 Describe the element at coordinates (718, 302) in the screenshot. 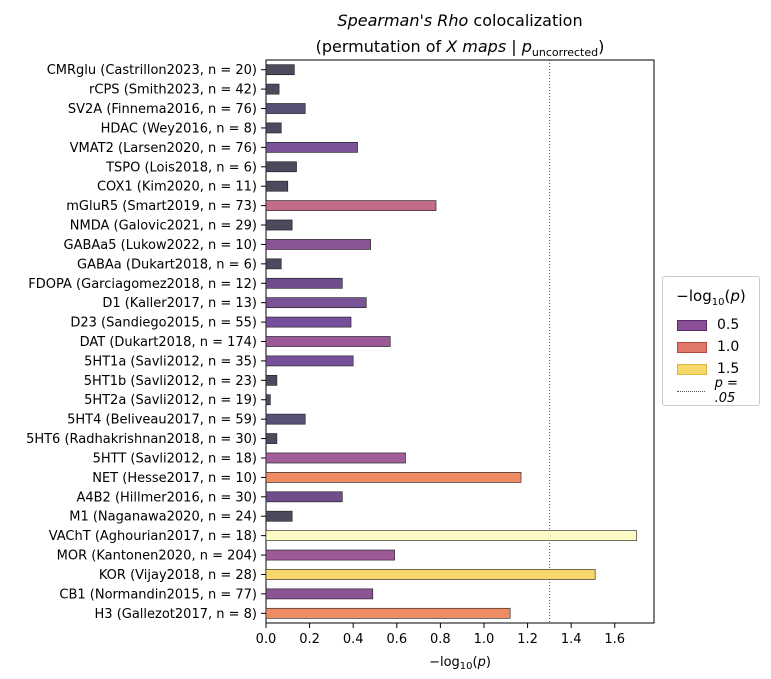

I see `legend-title-sub: 10` at that location.